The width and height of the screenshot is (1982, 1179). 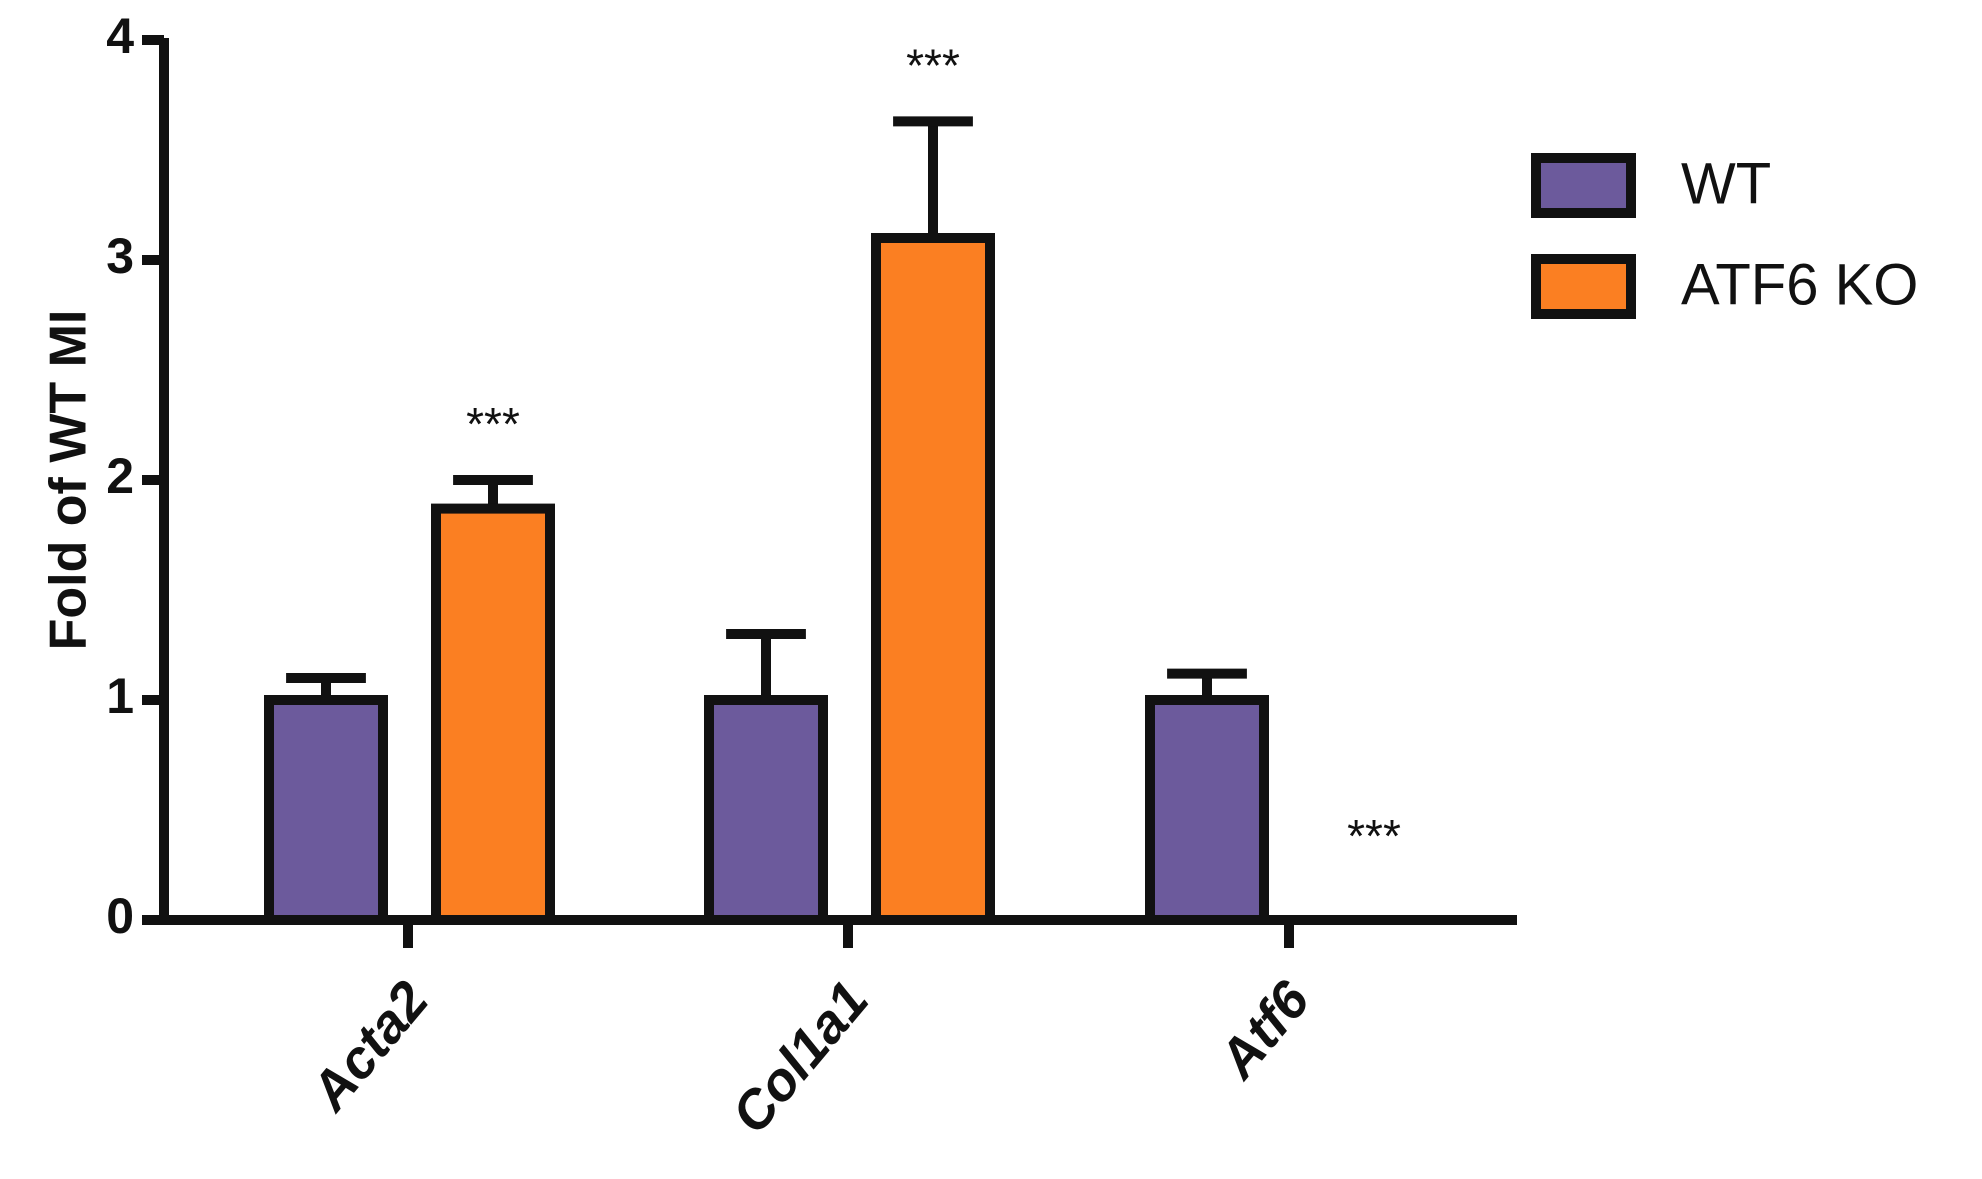 What do you see at coordinates (369, 1046) in the screenshot?
I see `x-tick-label: Acta2` at bounding box center [369, 1046].